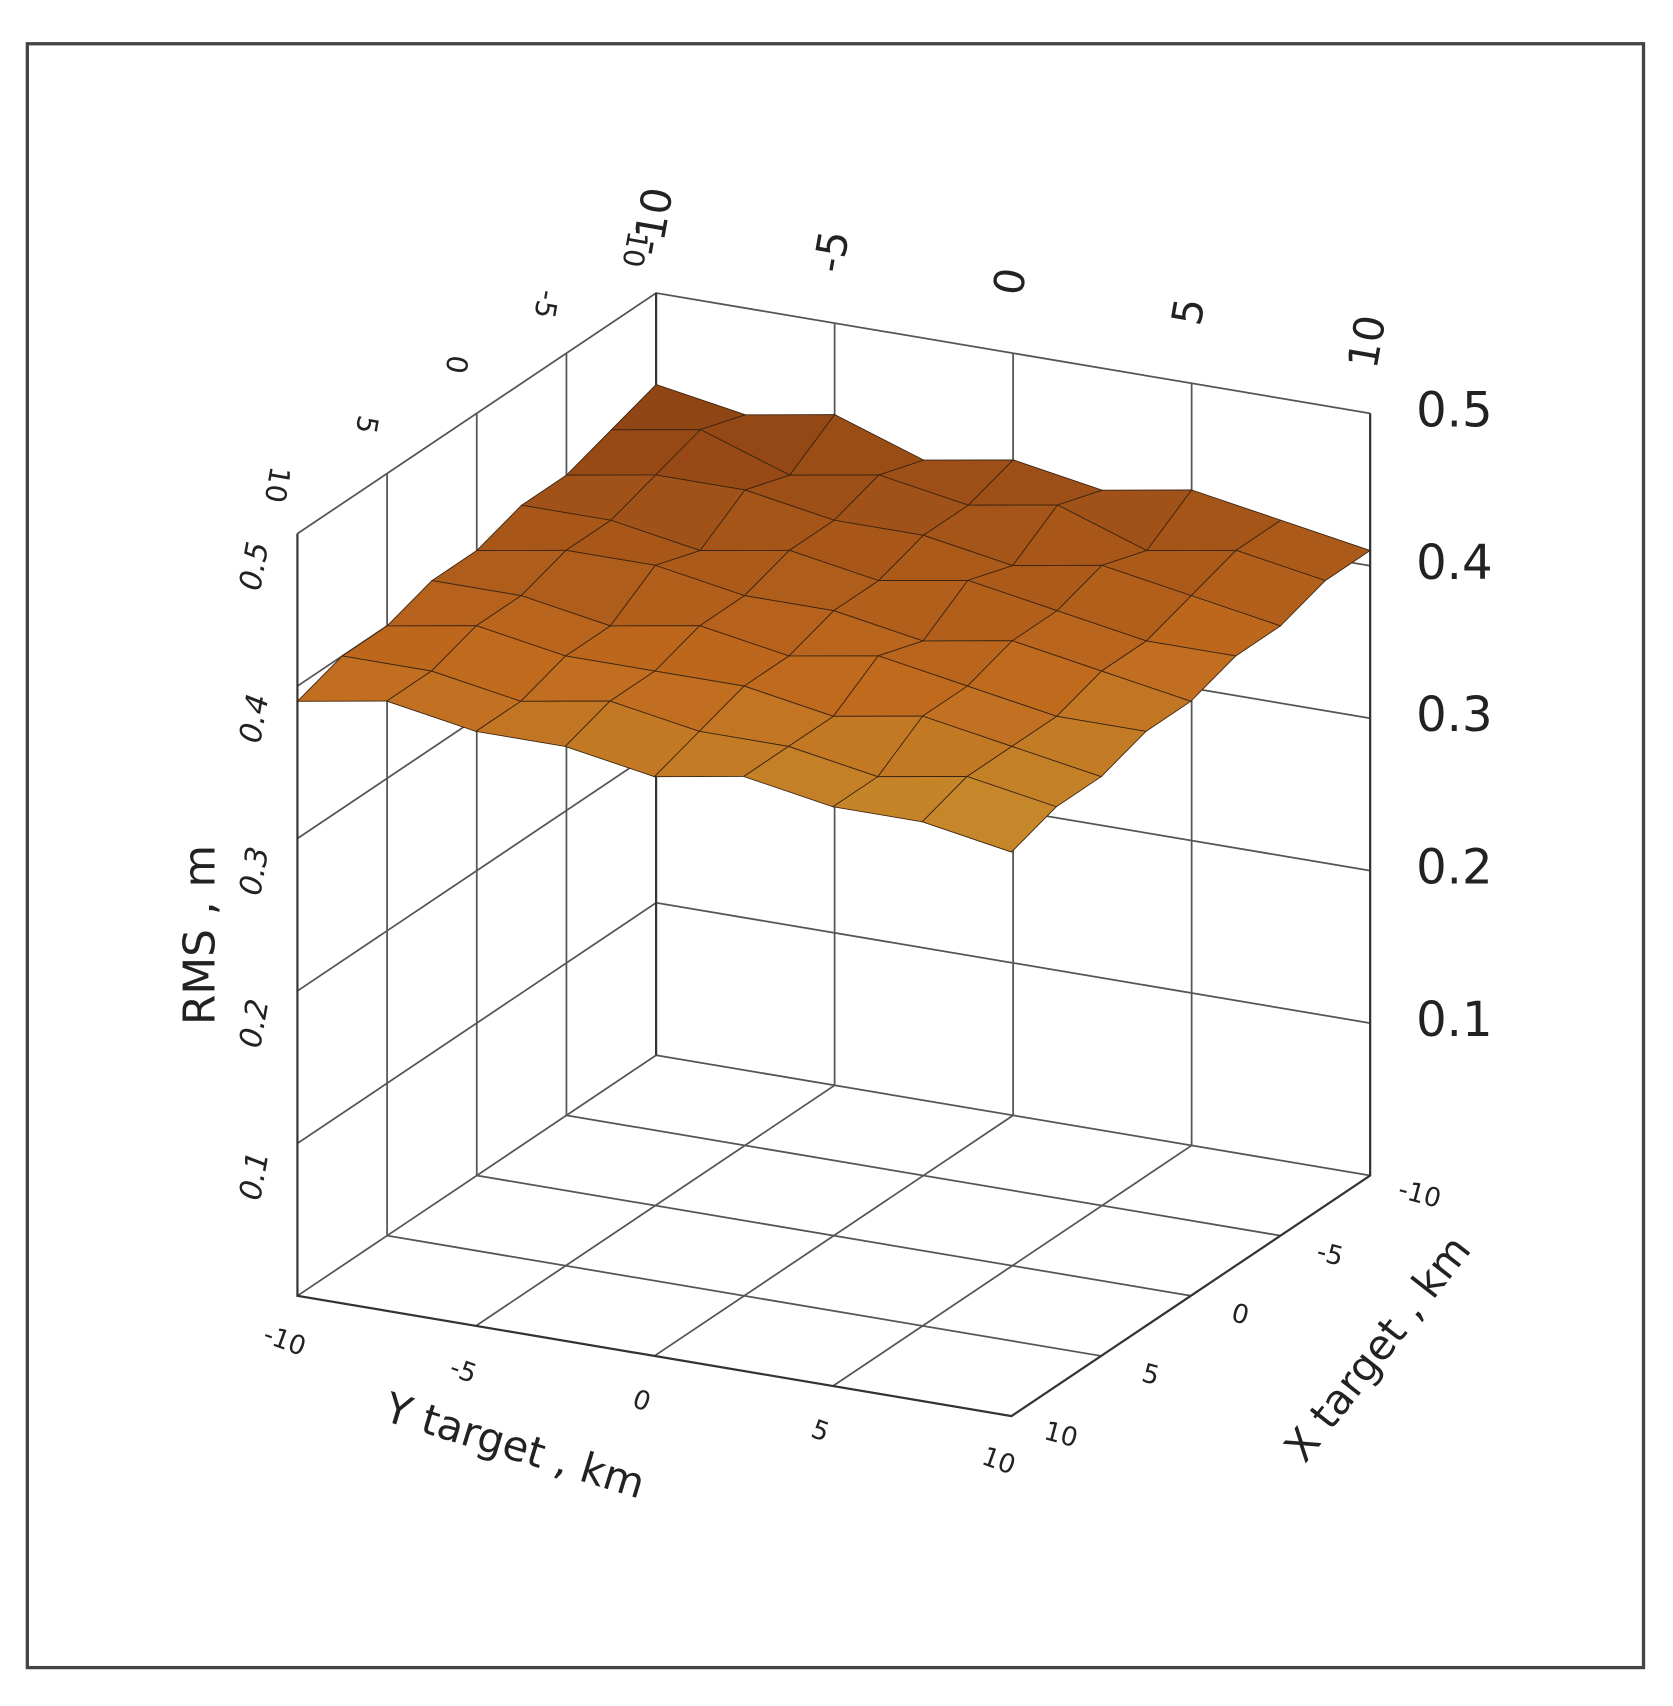  I want to click on x-tick-label: 10, so click(277, 484).